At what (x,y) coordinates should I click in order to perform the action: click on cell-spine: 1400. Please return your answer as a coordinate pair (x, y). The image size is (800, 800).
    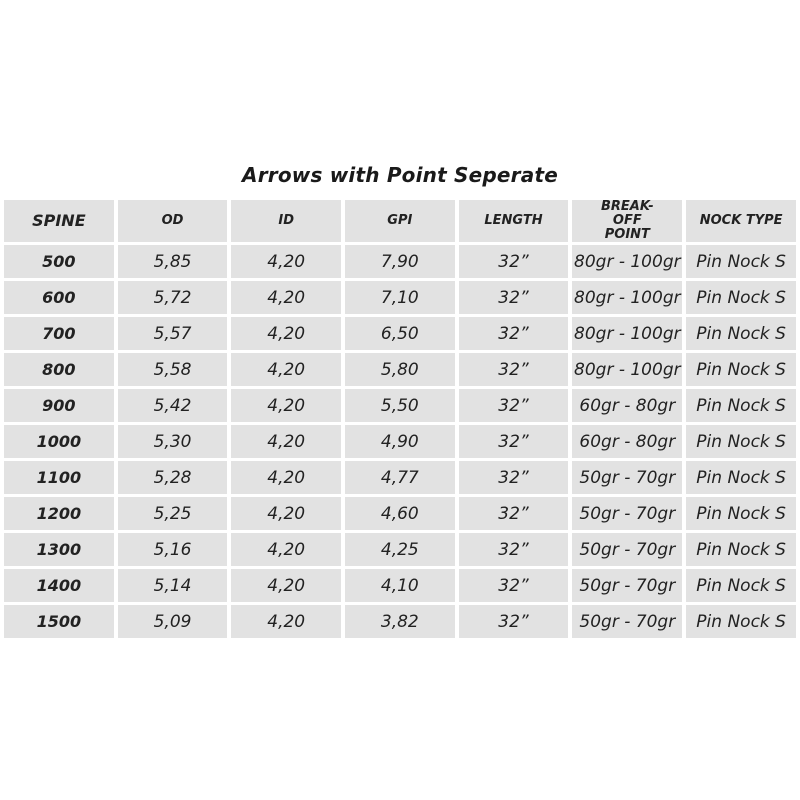
    Looking at the image, I should click on (59, 585).